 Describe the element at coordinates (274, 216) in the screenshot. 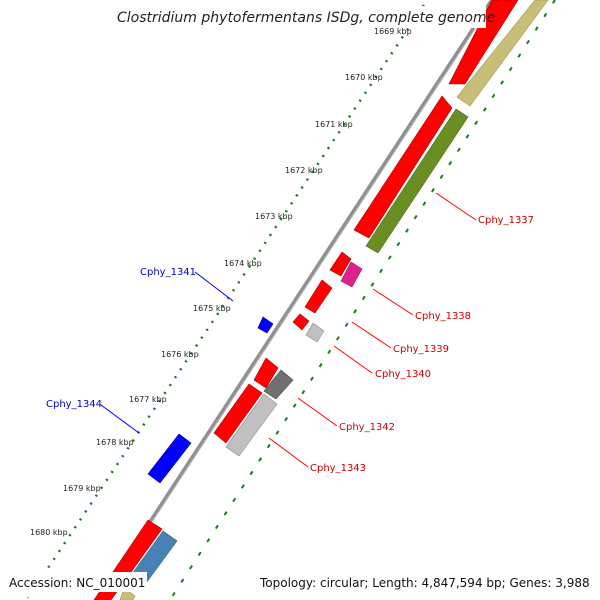

I see `tick-label: 1673 kbp` at that location.